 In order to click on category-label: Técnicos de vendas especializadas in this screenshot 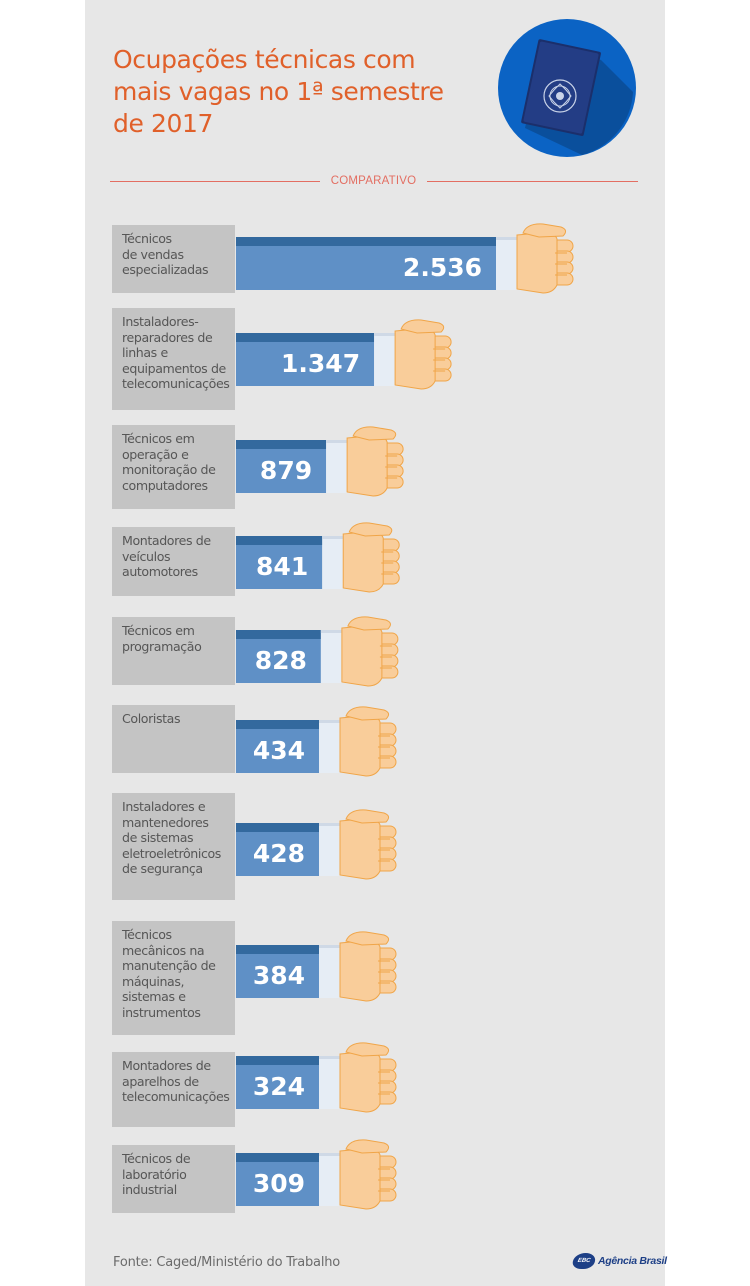, I will do `click(173, 259)`.